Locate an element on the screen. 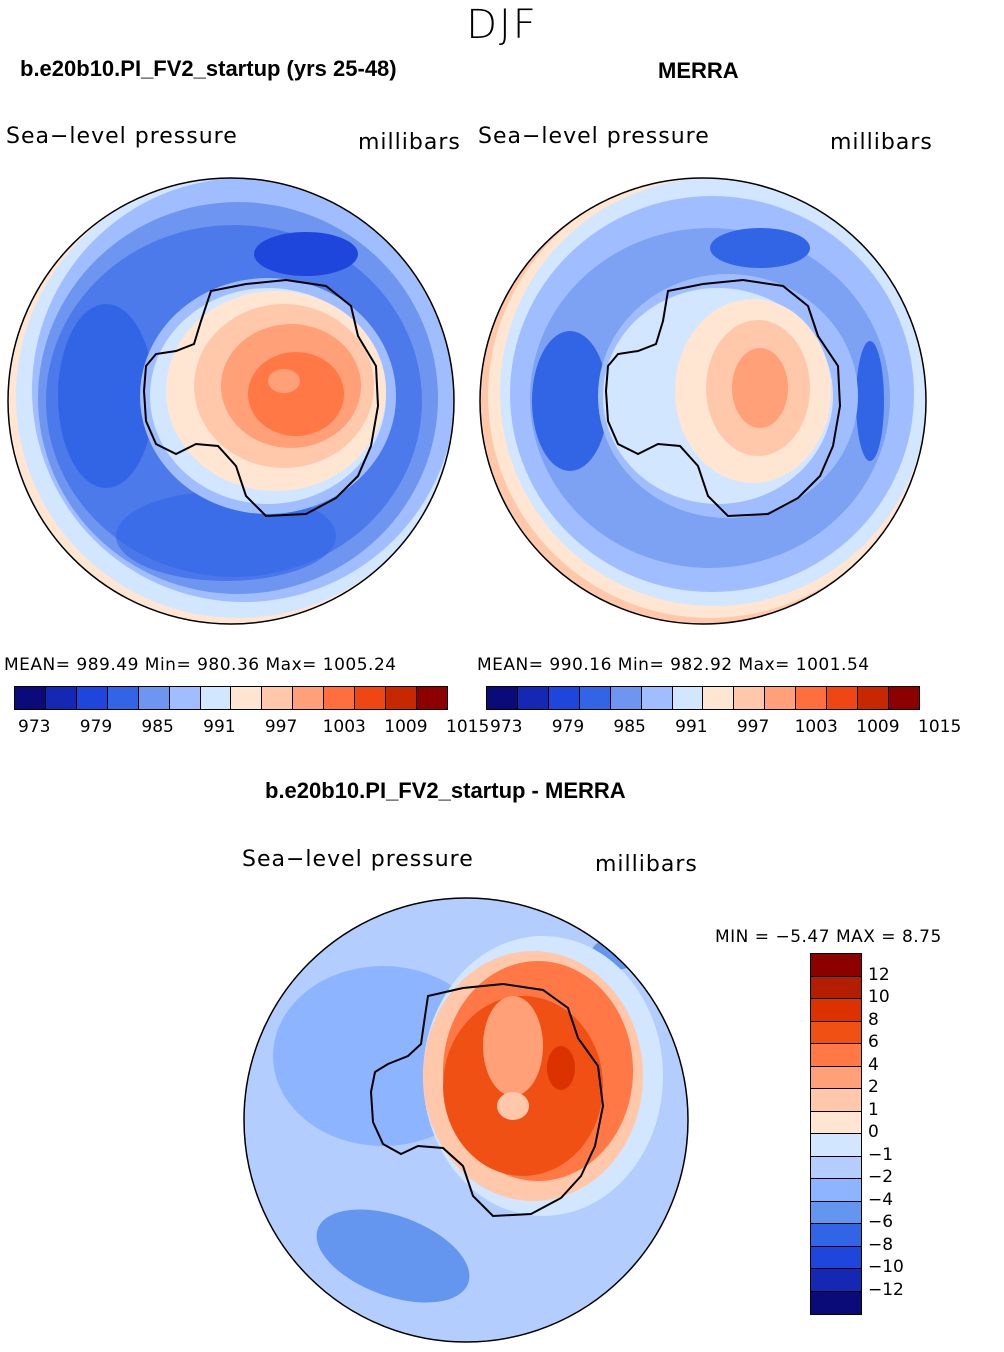  obs-colorbar-tick-label: 985 is located at coordinates (629, 727).